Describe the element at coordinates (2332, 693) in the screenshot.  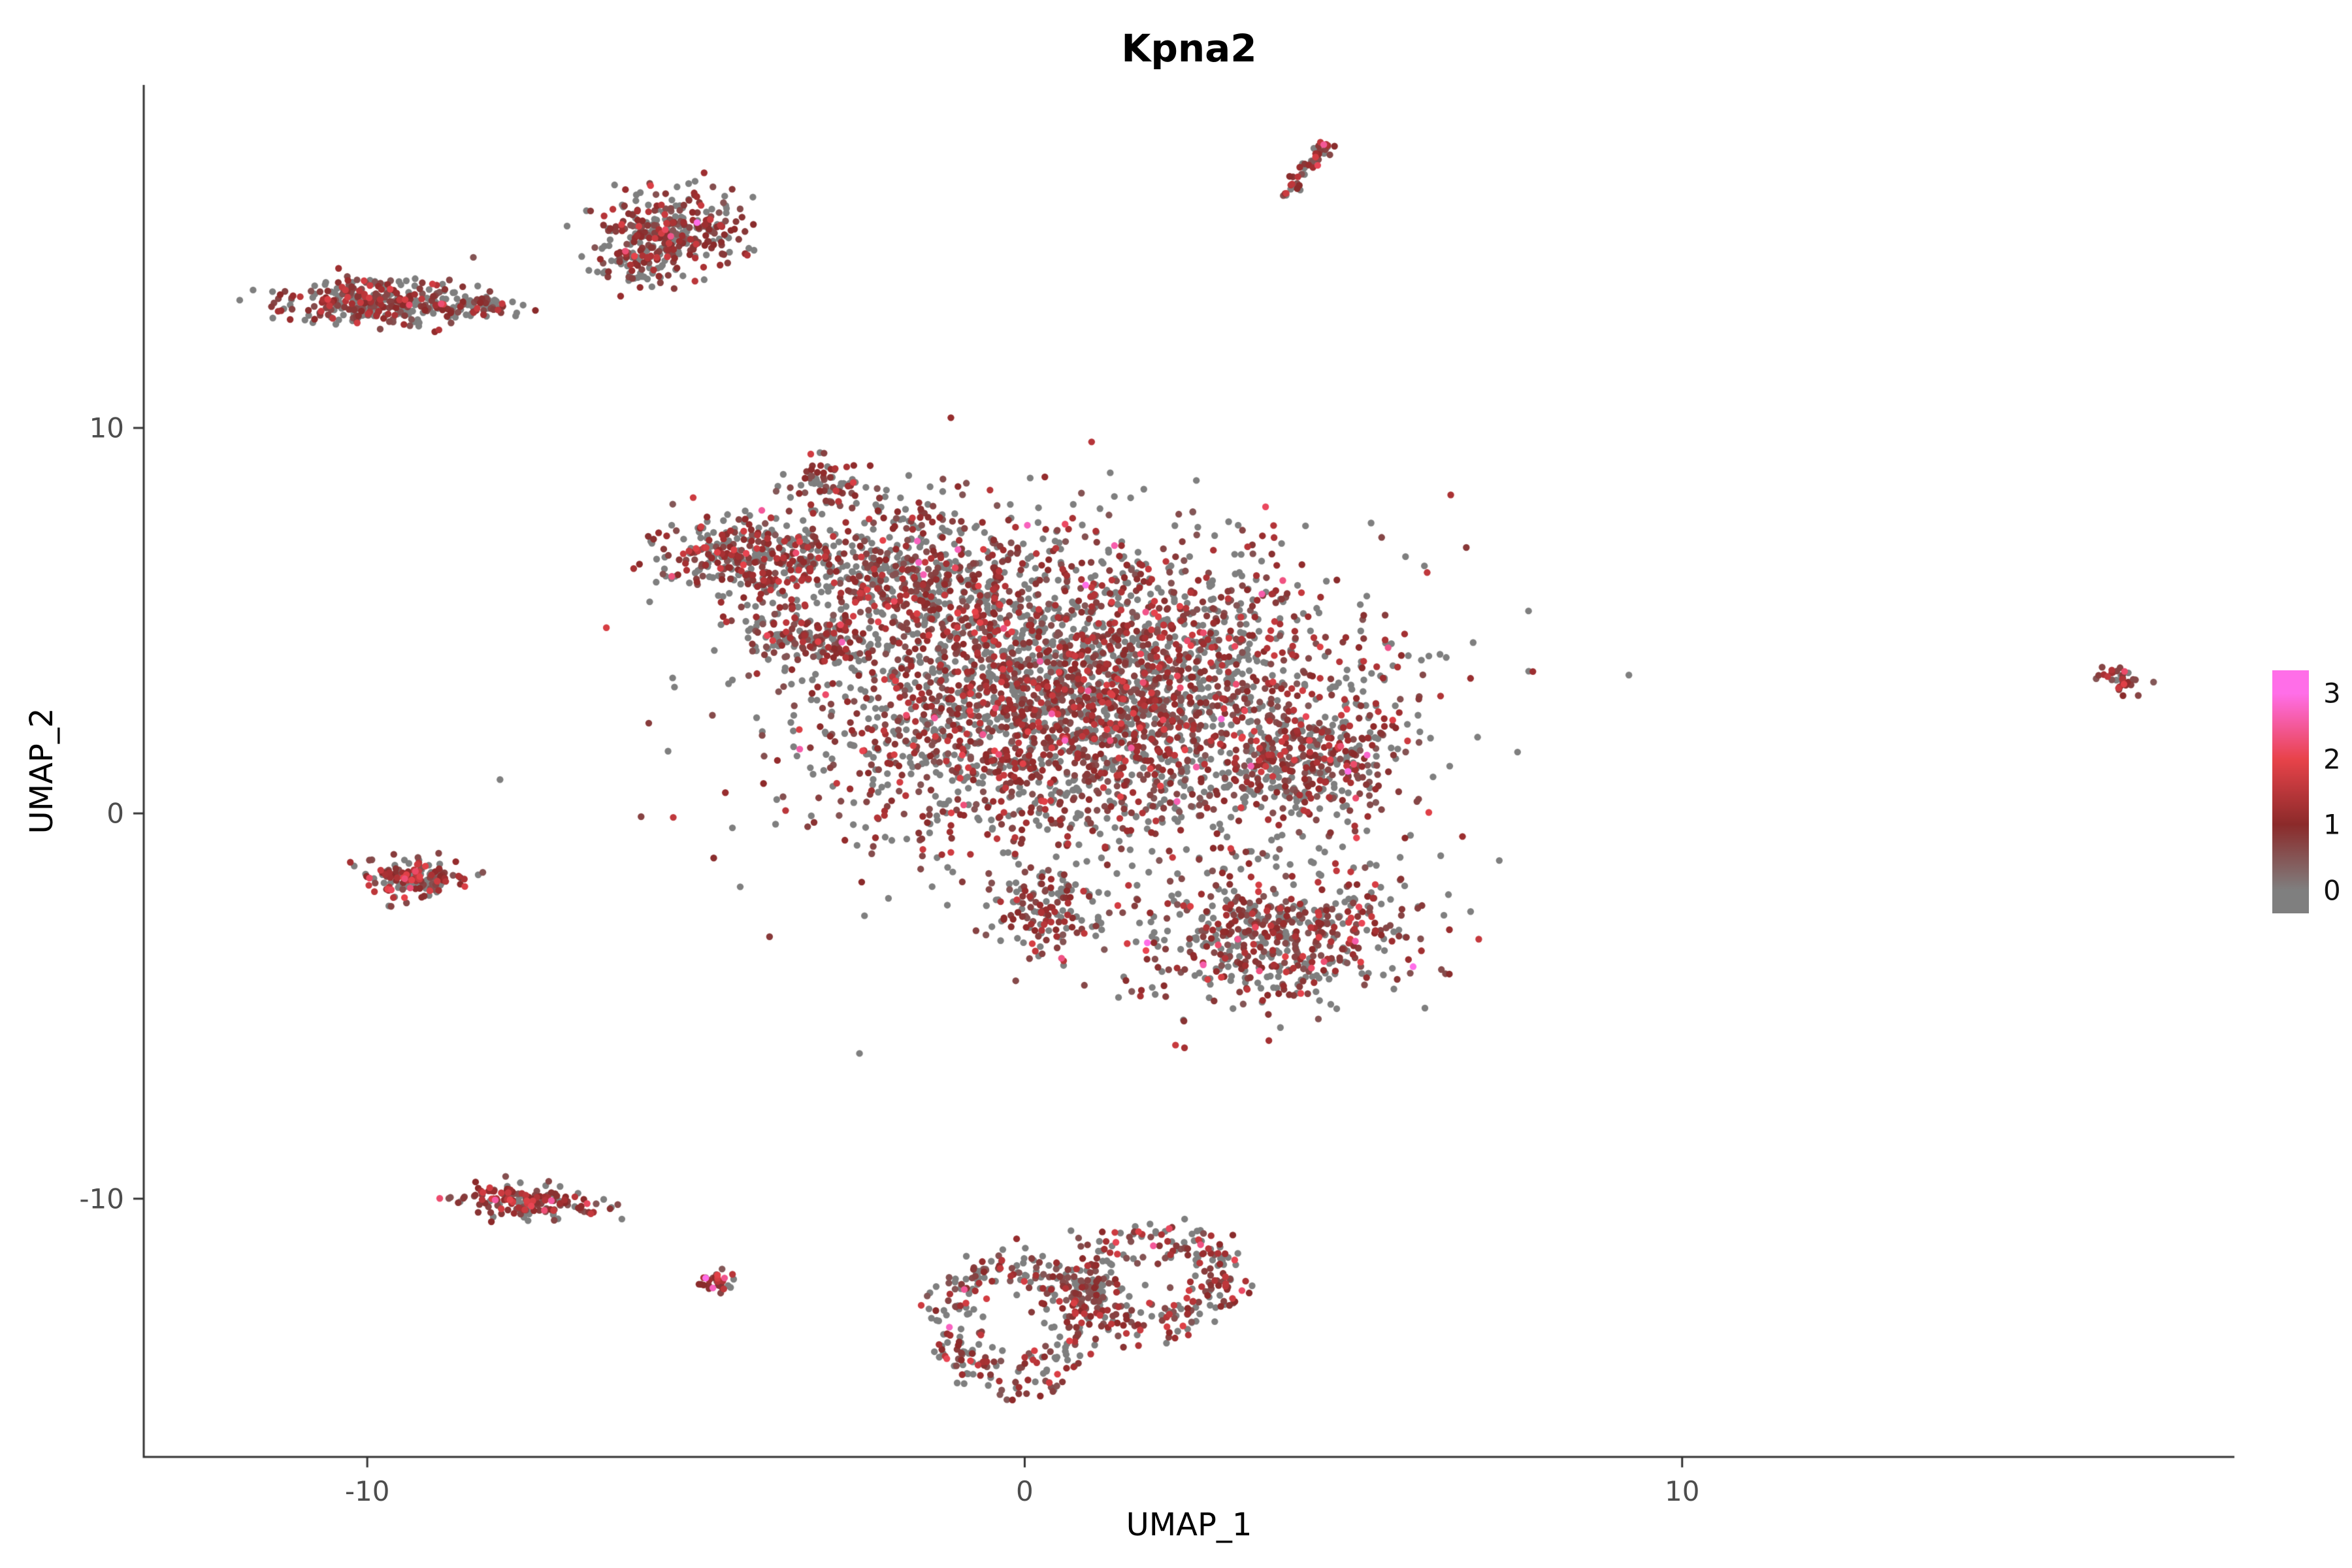
I see `colorbar-tick-label: 3` at that location.